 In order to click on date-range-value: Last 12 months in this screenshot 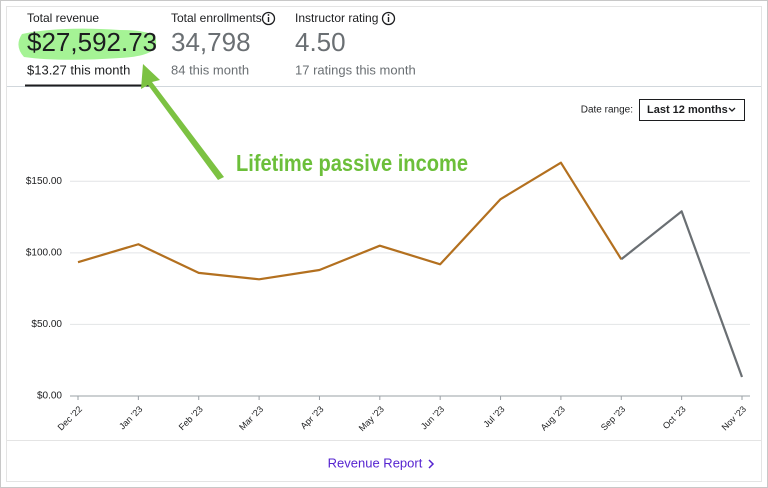, I will do `click(687, 110)`.